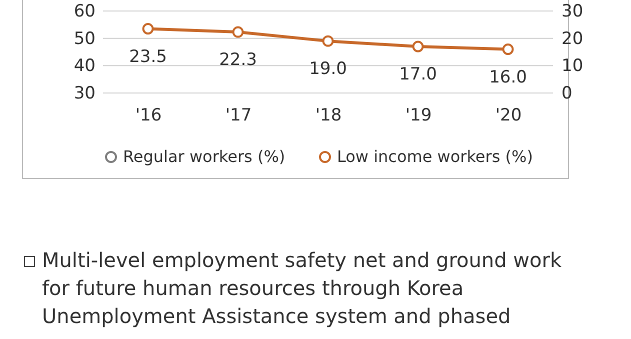 Image resolution: width=631 pixels, height=339 pixels. I want to click on data-label: 23.5, so click(148, 56).